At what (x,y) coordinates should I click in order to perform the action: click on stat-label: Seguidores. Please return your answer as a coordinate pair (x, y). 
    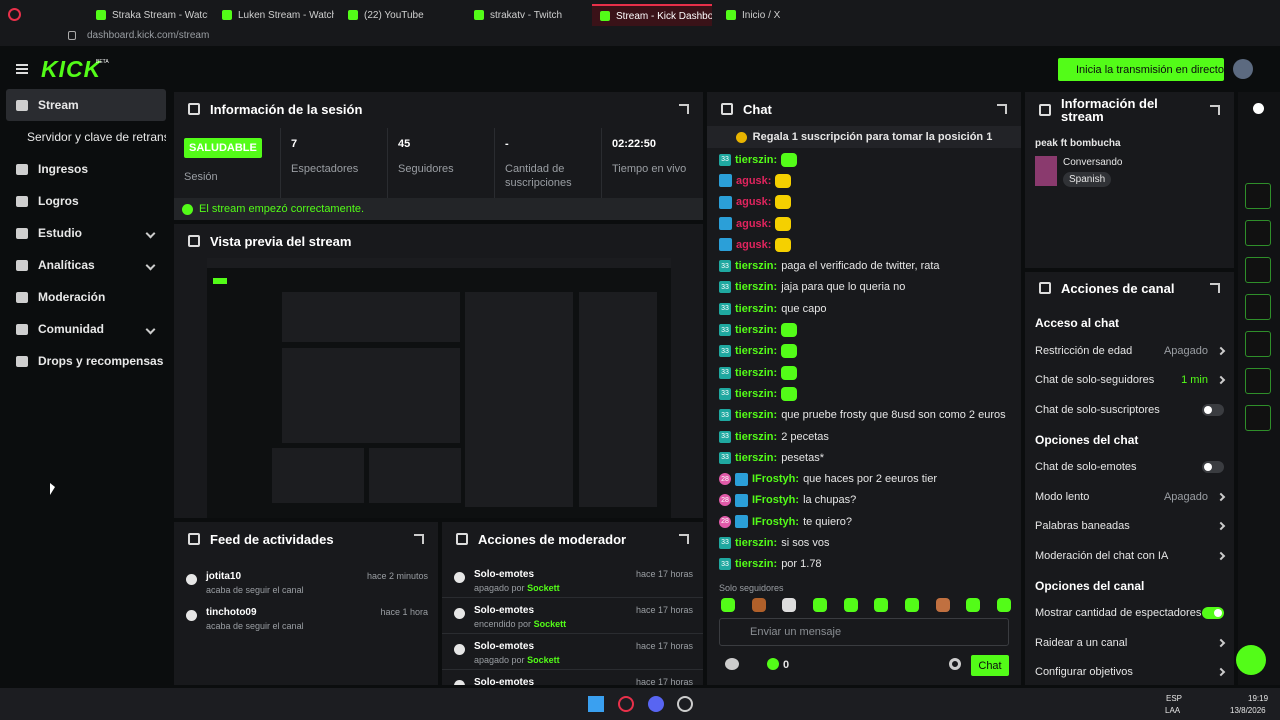
    Looking at the image, I should click on (426, 169).